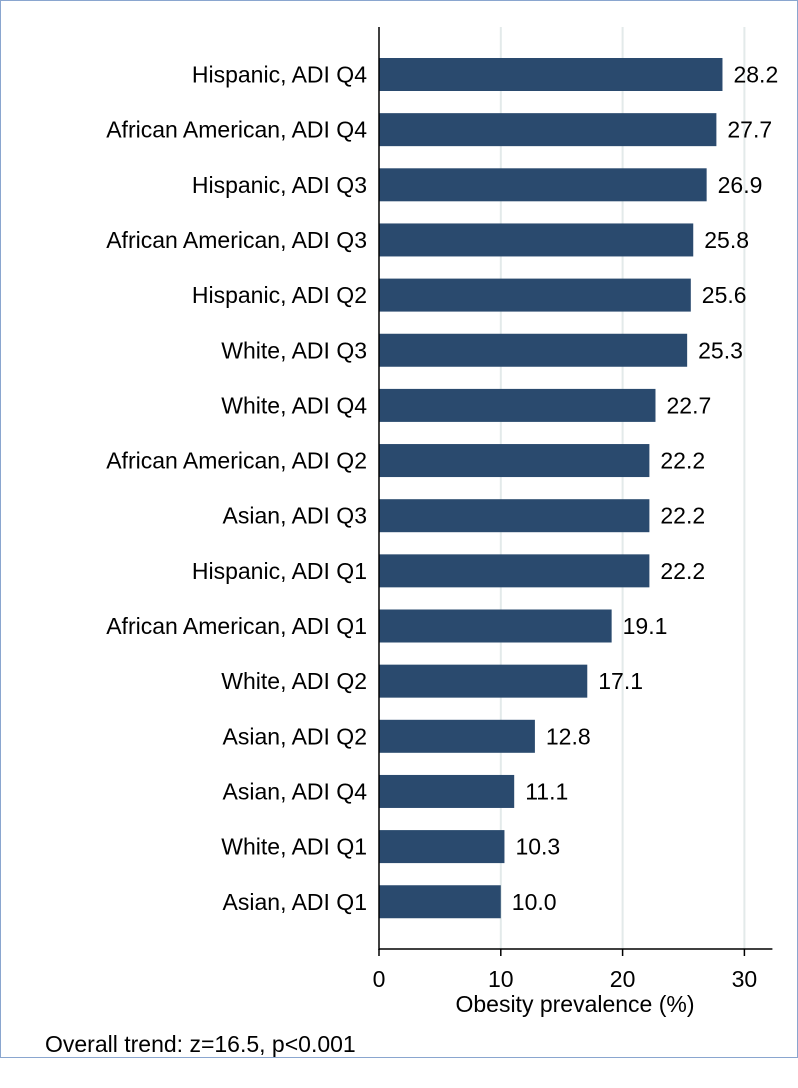 The image size is (798, 1088). I want to click on value-label: 12.8, so click(568, 736).